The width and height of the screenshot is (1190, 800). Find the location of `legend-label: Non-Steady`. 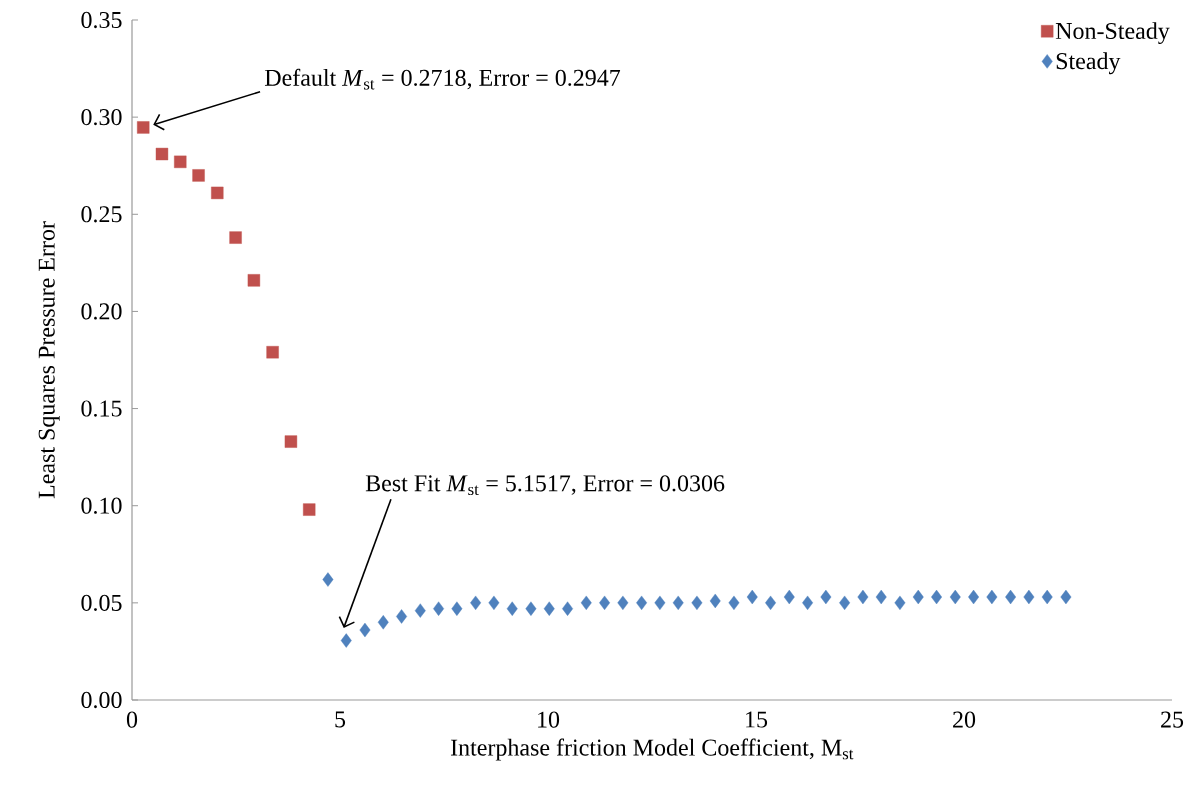

legend-label: Non-Steady is located at coordinates (1112, 33).